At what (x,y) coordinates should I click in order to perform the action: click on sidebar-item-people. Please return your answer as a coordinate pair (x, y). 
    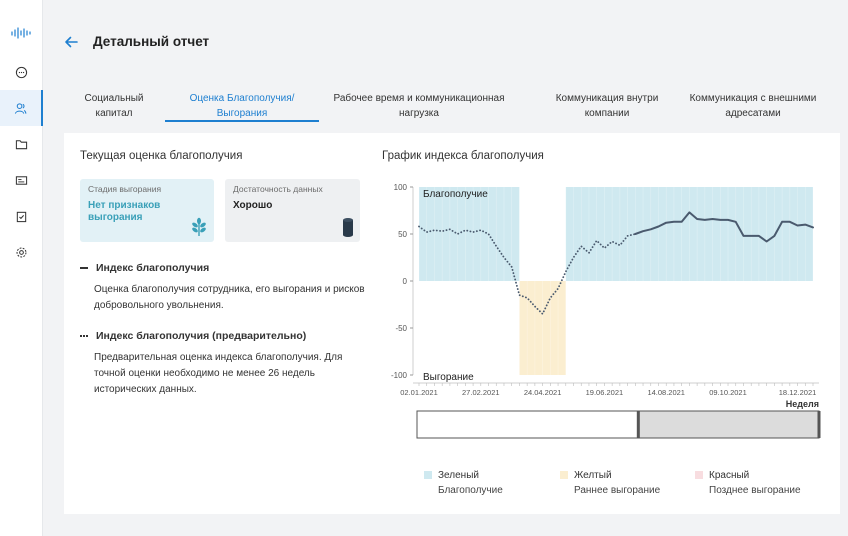
    Looking at the image, I should click on (21, 108).